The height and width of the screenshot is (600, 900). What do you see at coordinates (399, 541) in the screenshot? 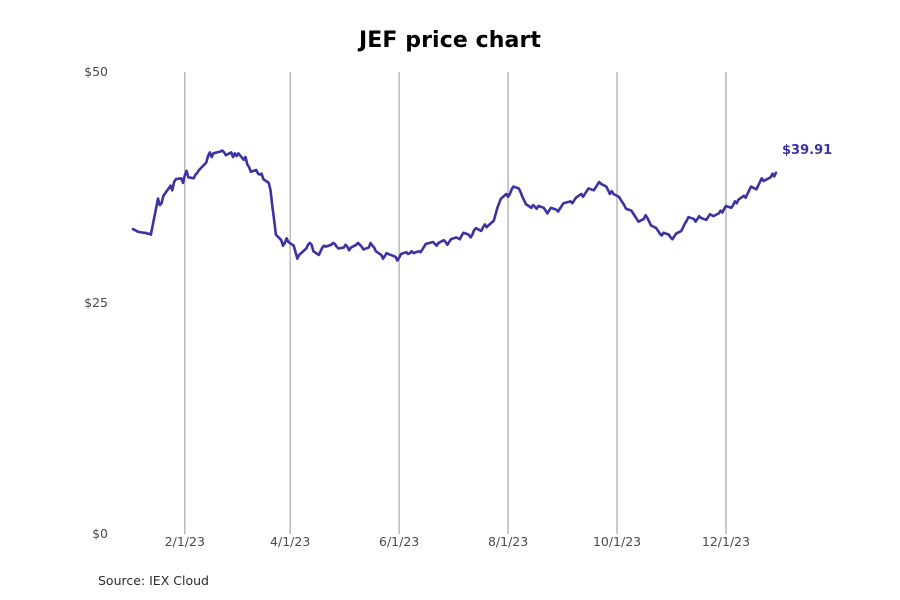
I see `x-tick-label: 6/1/23` at bounding box center [399, 541].